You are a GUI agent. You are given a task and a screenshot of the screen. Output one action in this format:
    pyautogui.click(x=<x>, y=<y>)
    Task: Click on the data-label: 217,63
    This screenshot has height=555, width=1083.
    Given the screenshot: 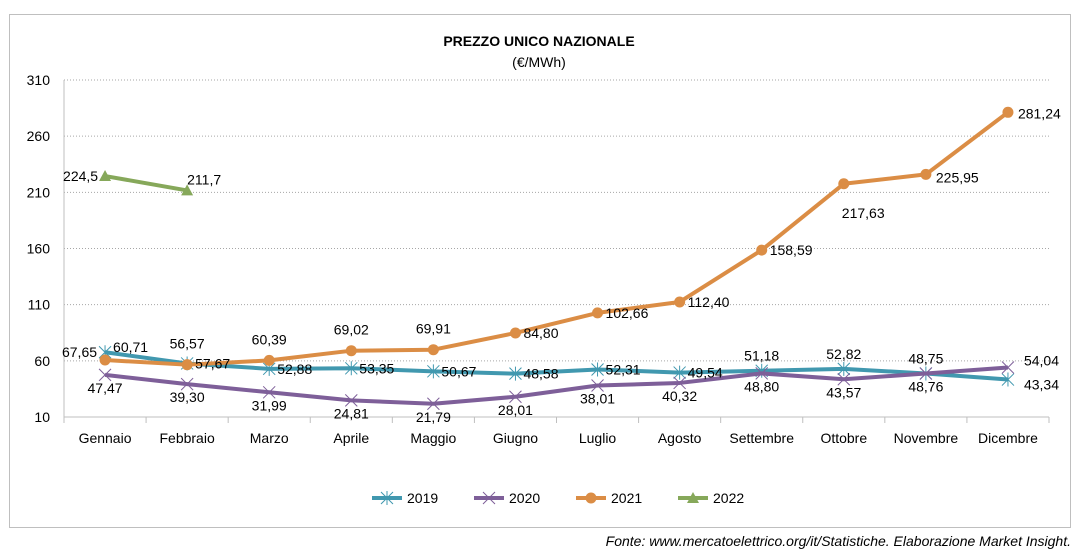 What is the action you would take?
    pyautogui.click(x=863, y=213)
    